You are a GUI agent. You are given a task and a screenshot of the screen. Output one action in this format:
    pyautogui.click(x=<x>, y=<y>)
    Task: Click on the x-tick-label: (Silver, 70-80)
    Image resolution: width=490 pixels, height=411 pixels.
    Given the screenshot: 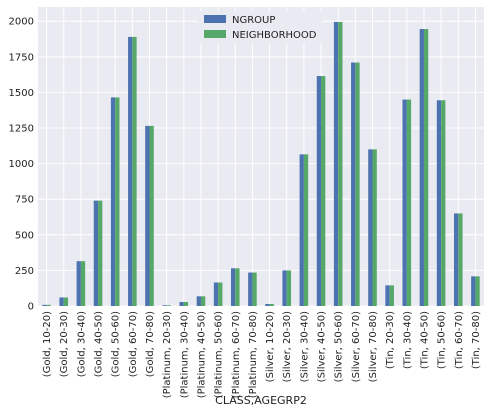 What is the action you would take?
    pyautogui.click(x=373, y=346)
    